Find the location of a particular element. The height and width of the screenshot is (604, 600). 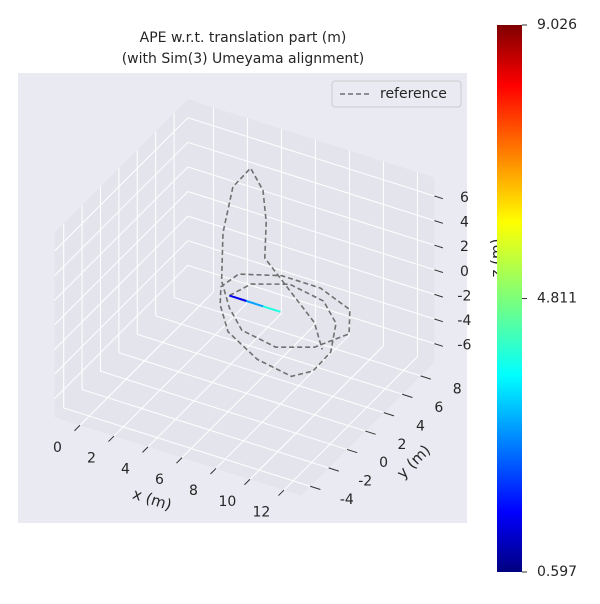

x-tick-label: 2 is located at coordinates (91, 459).